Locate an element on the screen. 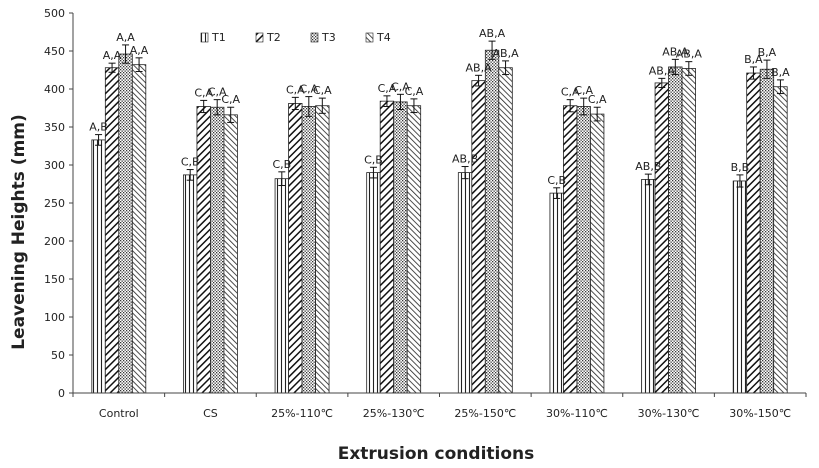  legend: T1 T2 T3 T4 is located at coordinates (295, 37).